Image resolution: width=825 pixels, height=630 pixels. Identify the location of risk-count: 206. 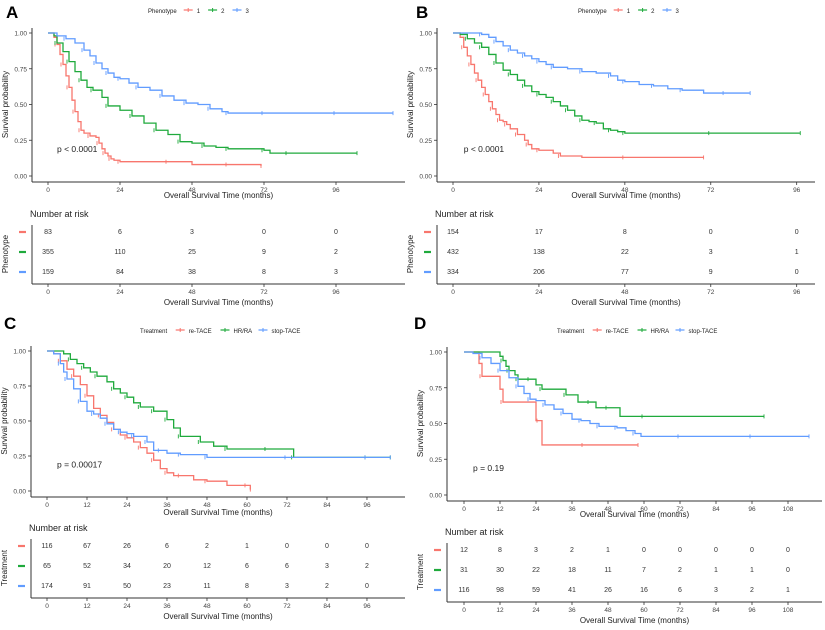
(539, 272).